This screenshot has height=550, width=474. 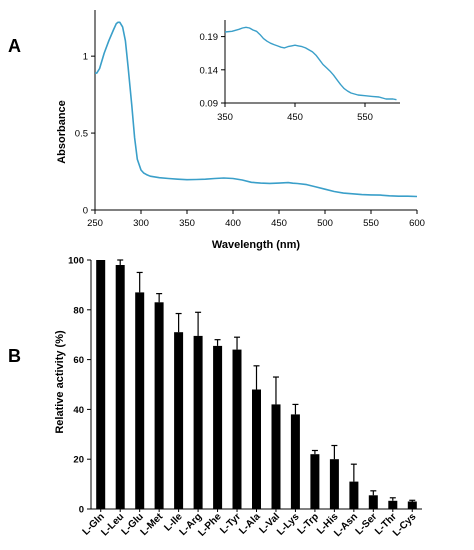 I want to click on panel-label-b: B, so click(x=14, y=356).